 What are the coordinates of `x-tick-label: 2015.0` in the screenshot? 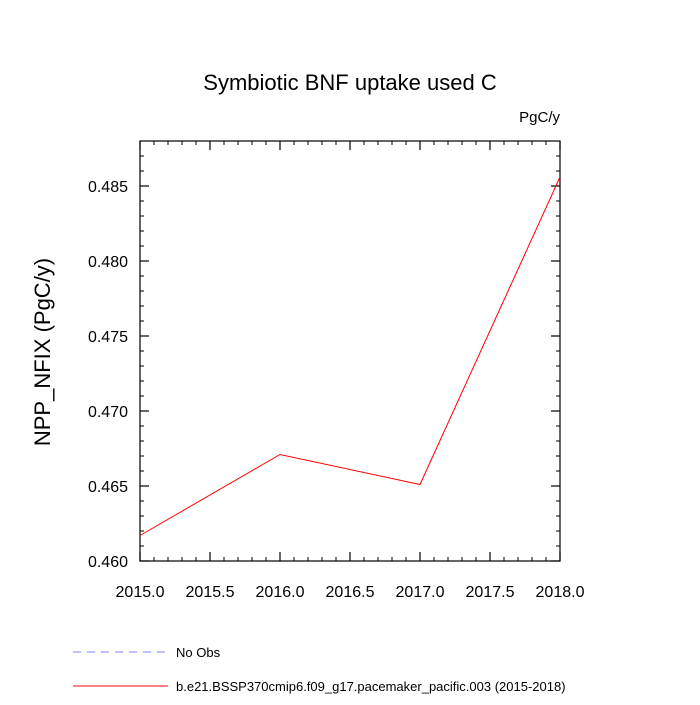 It's located at (140, 592).